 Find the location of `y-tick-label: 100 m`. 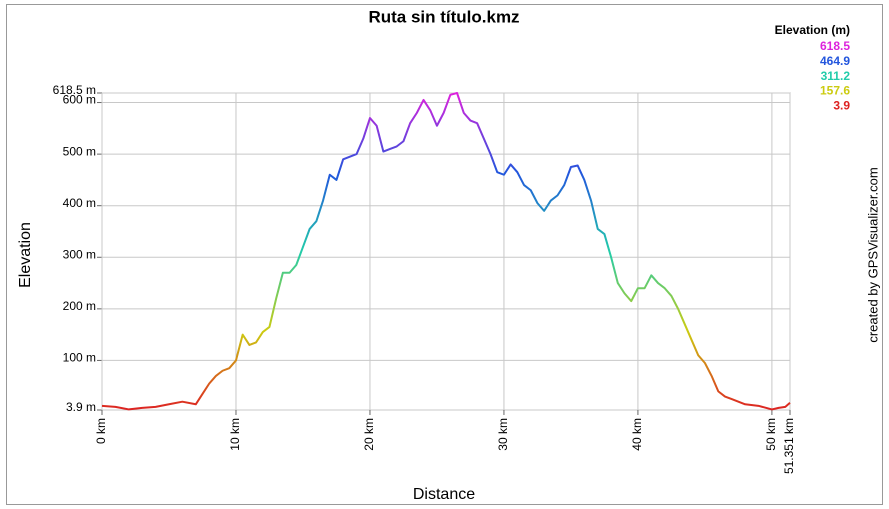

y-tick-label: 100 m is located at coordinates (79, 358).